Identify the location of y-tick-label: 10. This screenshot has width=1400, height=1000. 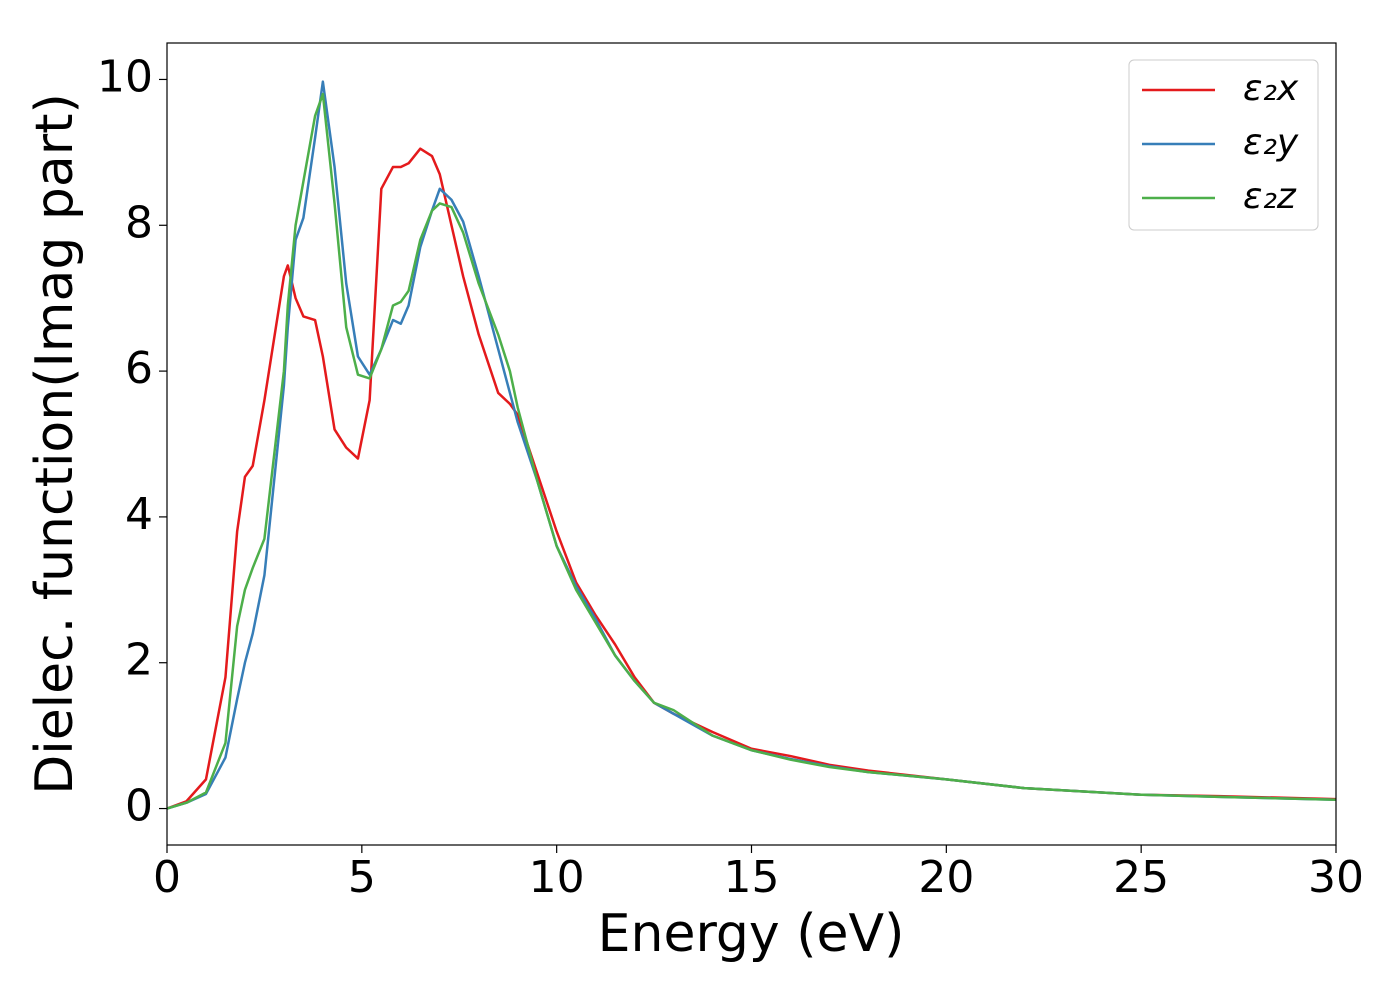
(125, 76).